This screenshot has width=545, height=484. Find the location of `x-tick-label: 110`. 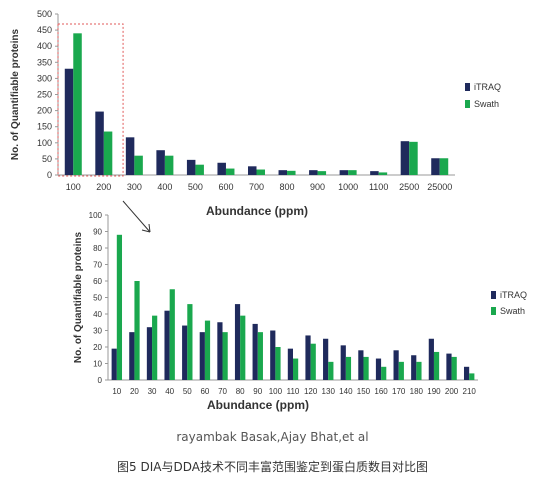

x-tick-label: 110 is located at coordinates (293, 391).